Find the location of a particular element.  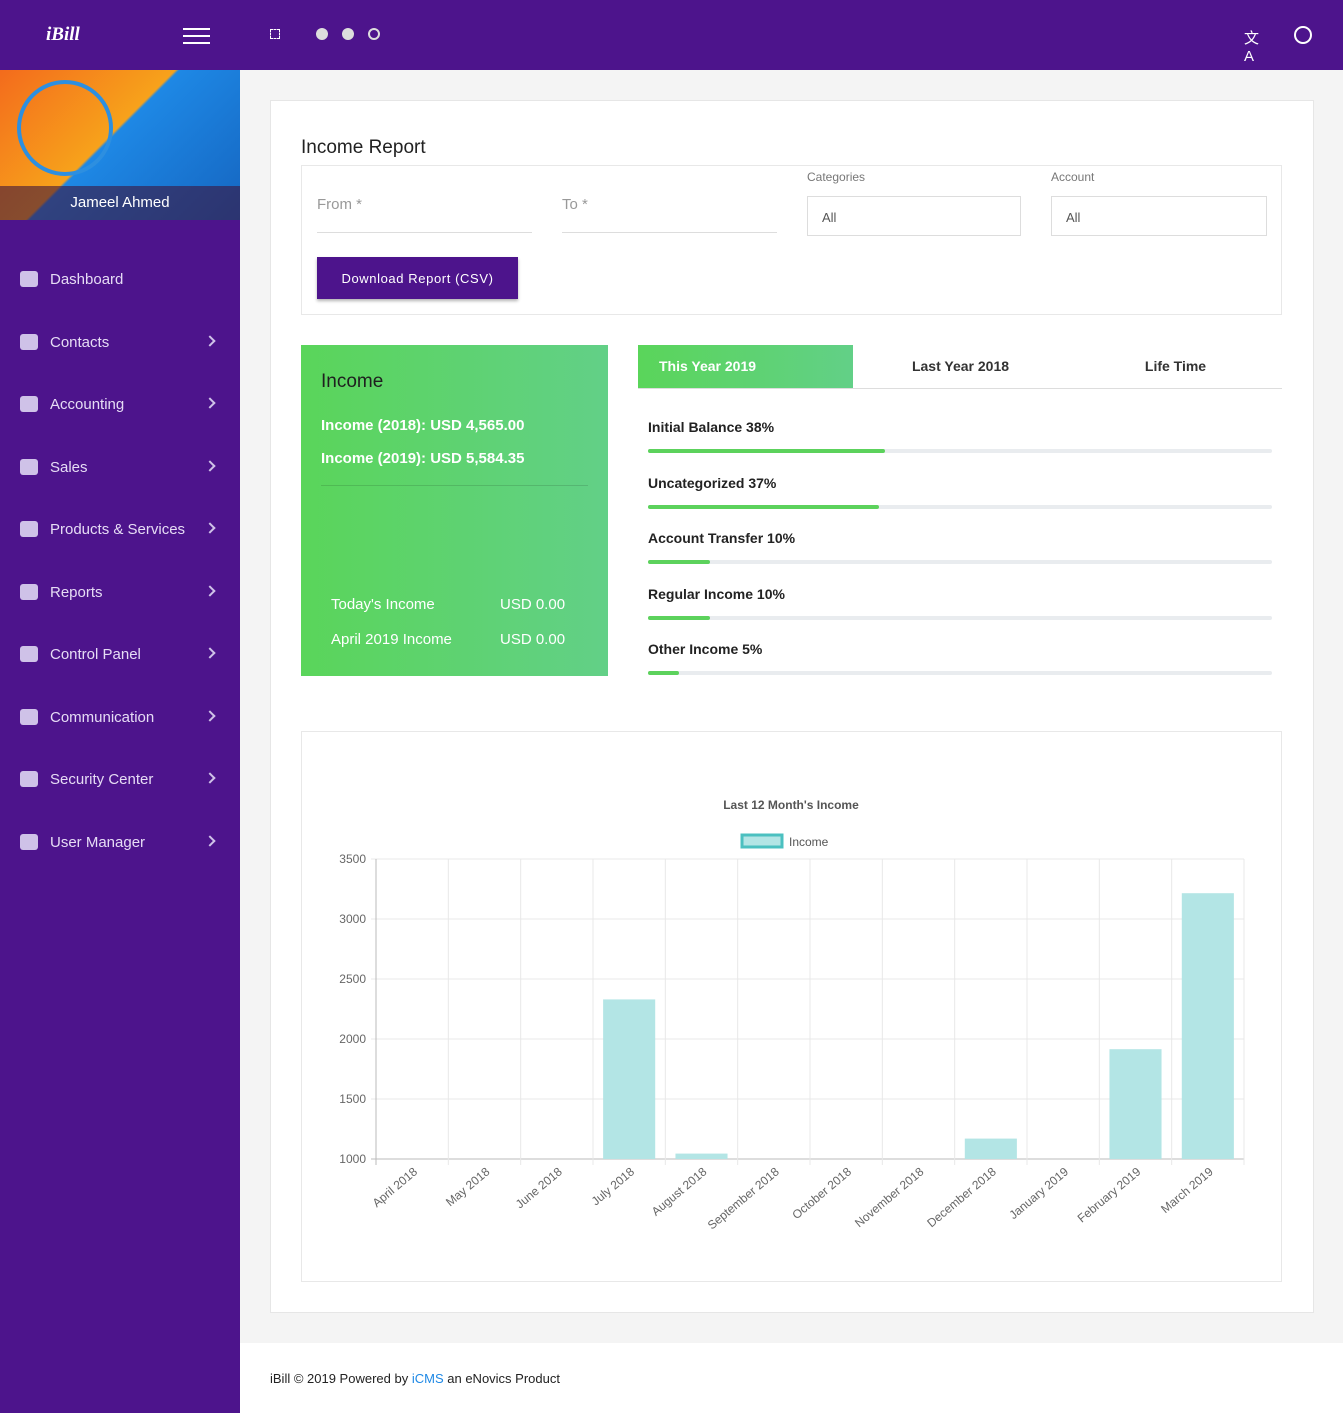

y-tick-label: 2500 is located at coordinates (352, 979).